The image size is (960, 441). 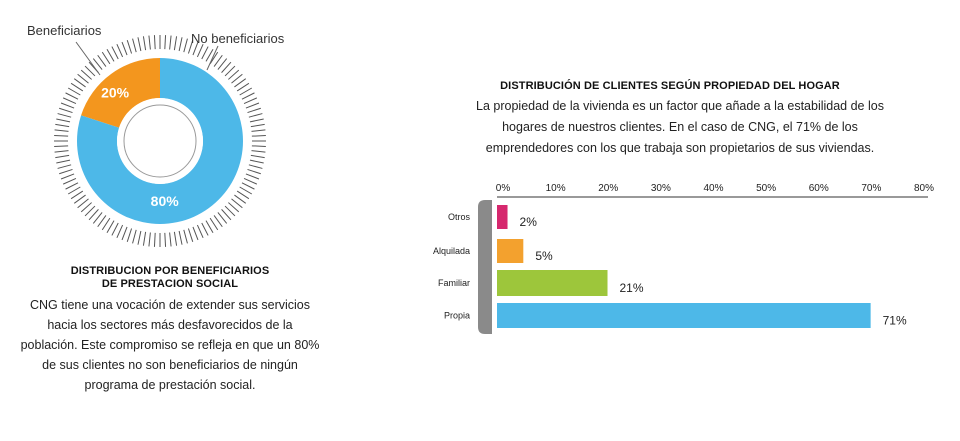 I want to click on x-tick-label: 70%, so click(x=871, y=188).